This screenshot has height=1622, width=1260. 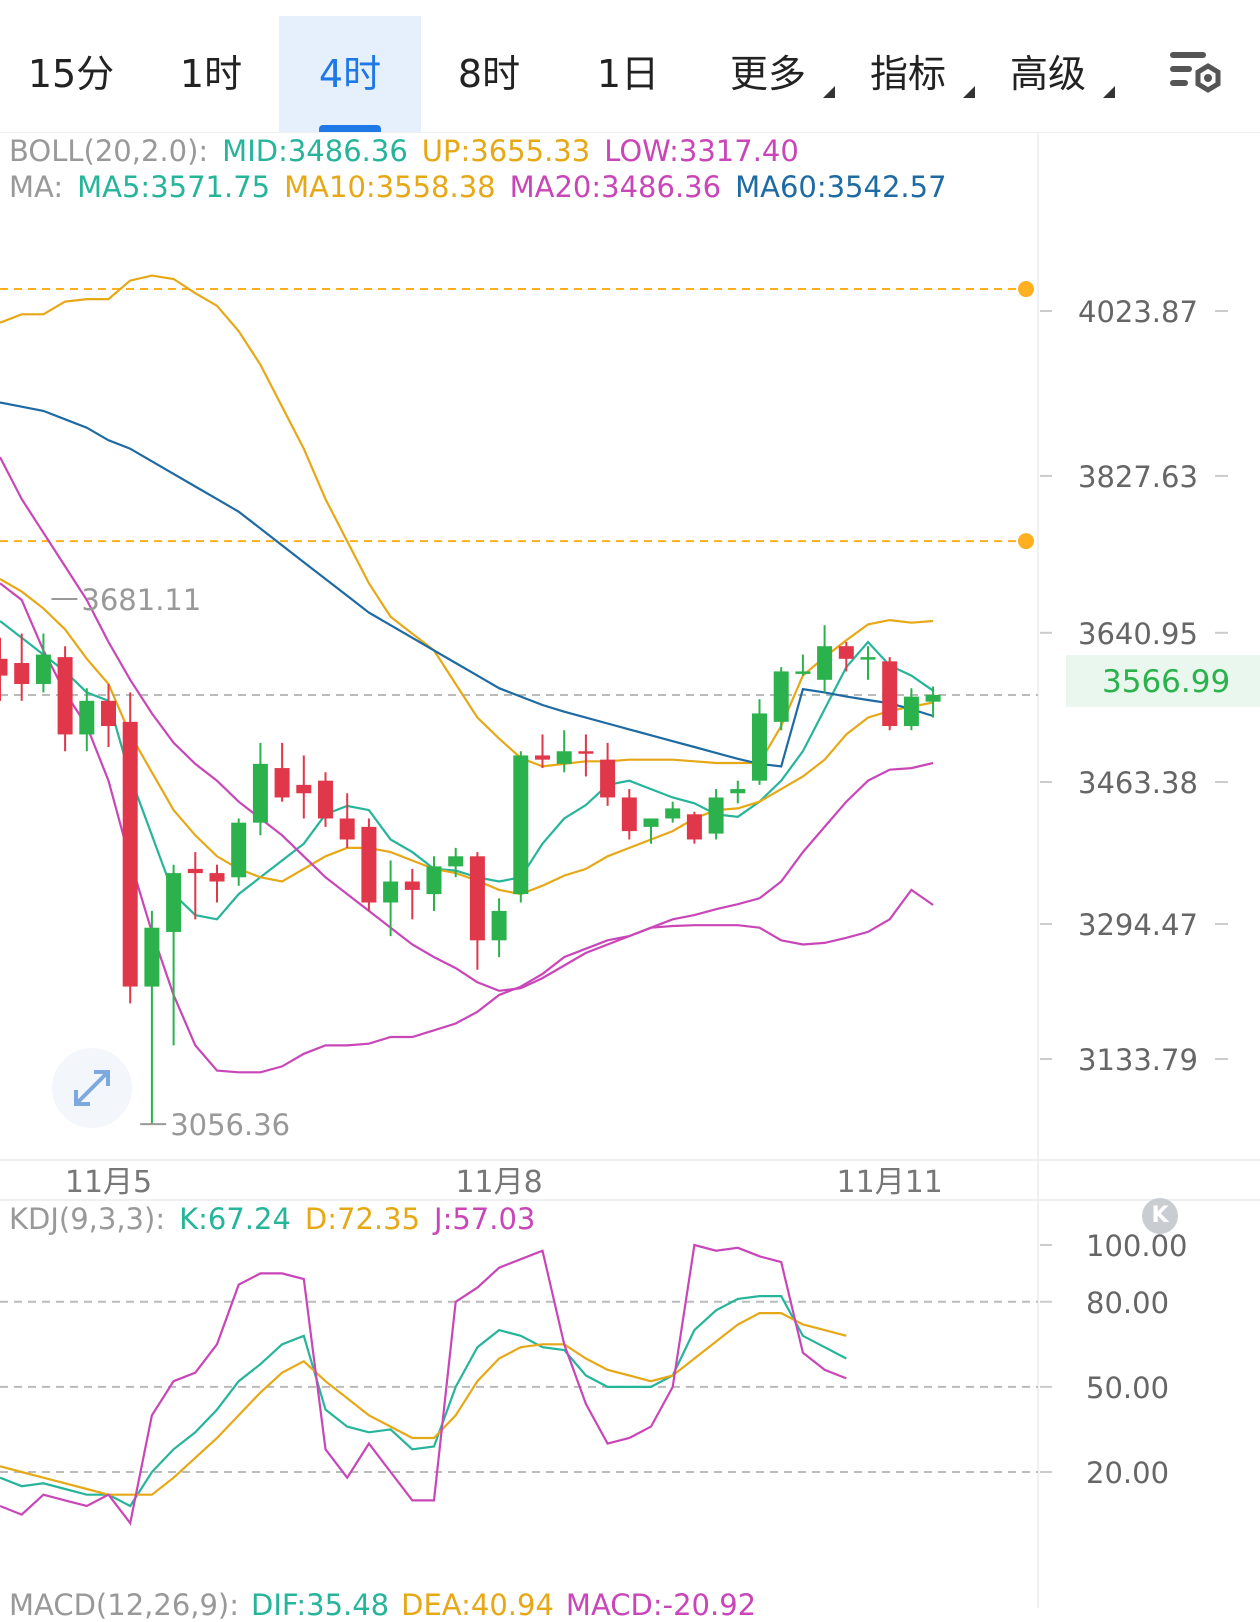 What do you see at coordinates (87, 1219) in the screenshot?
I see `kdj-title: KDJ(9,3,3):` at bounding box center [87, 1219].